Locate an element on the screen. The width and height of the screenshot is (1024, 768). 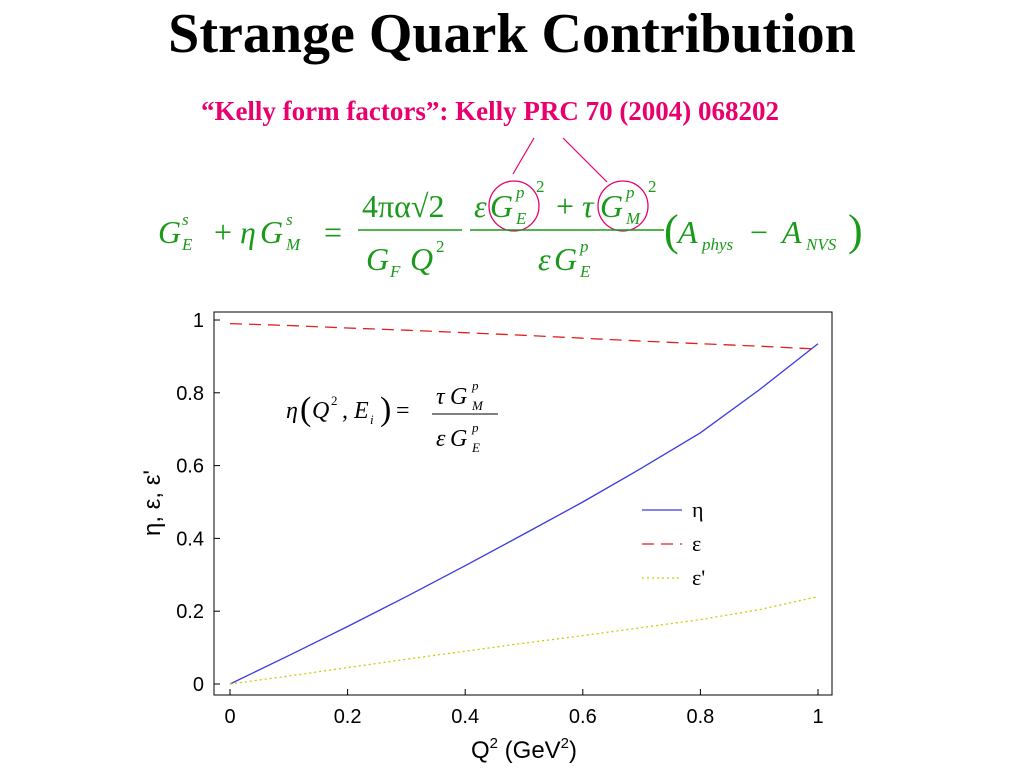
gf-g: G is located at coordinates (377, 259).